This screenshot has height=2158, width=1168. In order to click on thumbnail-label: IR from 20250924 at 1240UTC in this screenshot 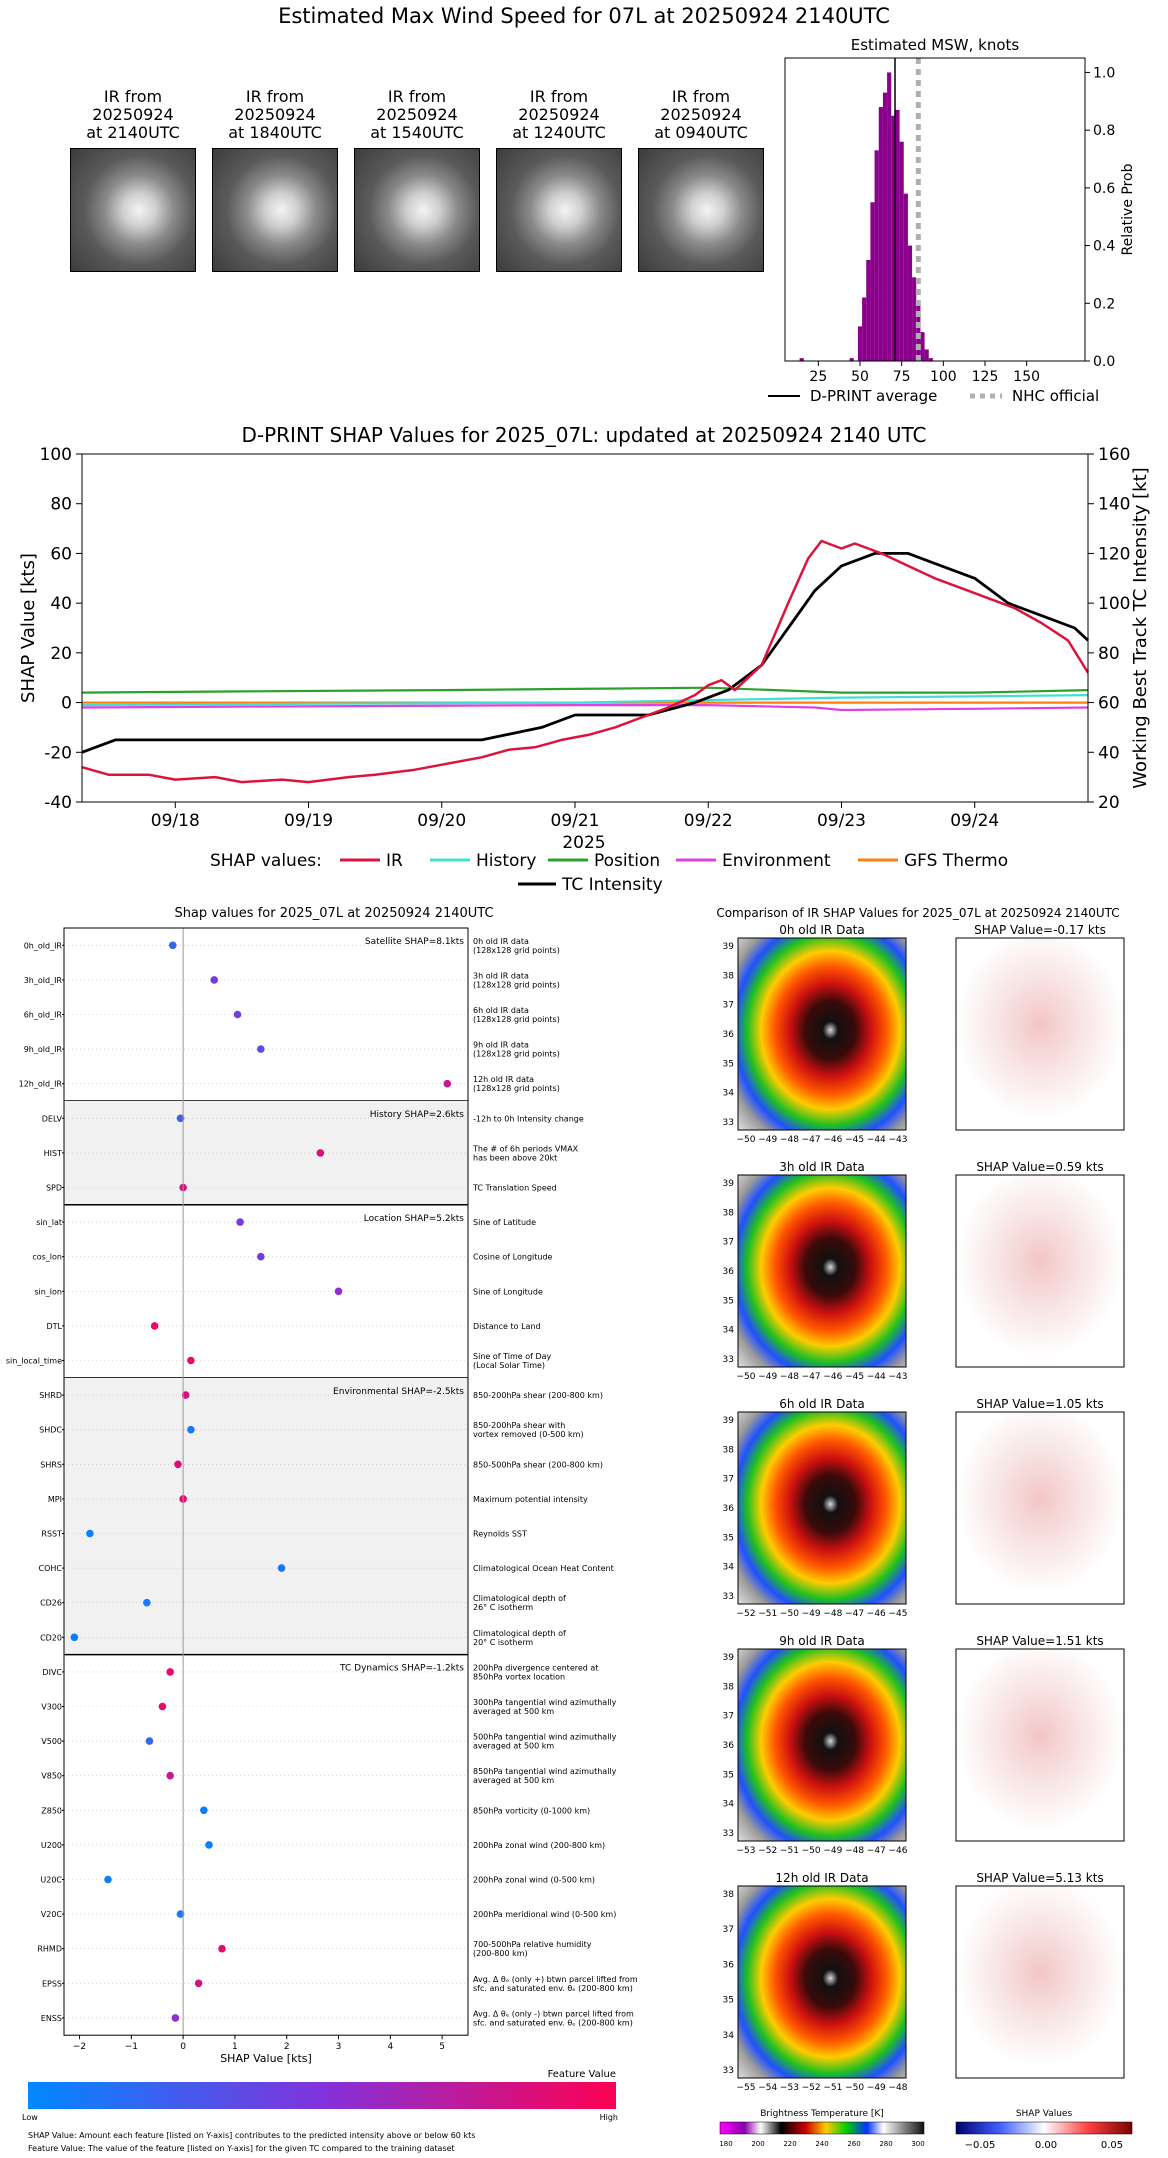, I will do `click(559, 115)`.